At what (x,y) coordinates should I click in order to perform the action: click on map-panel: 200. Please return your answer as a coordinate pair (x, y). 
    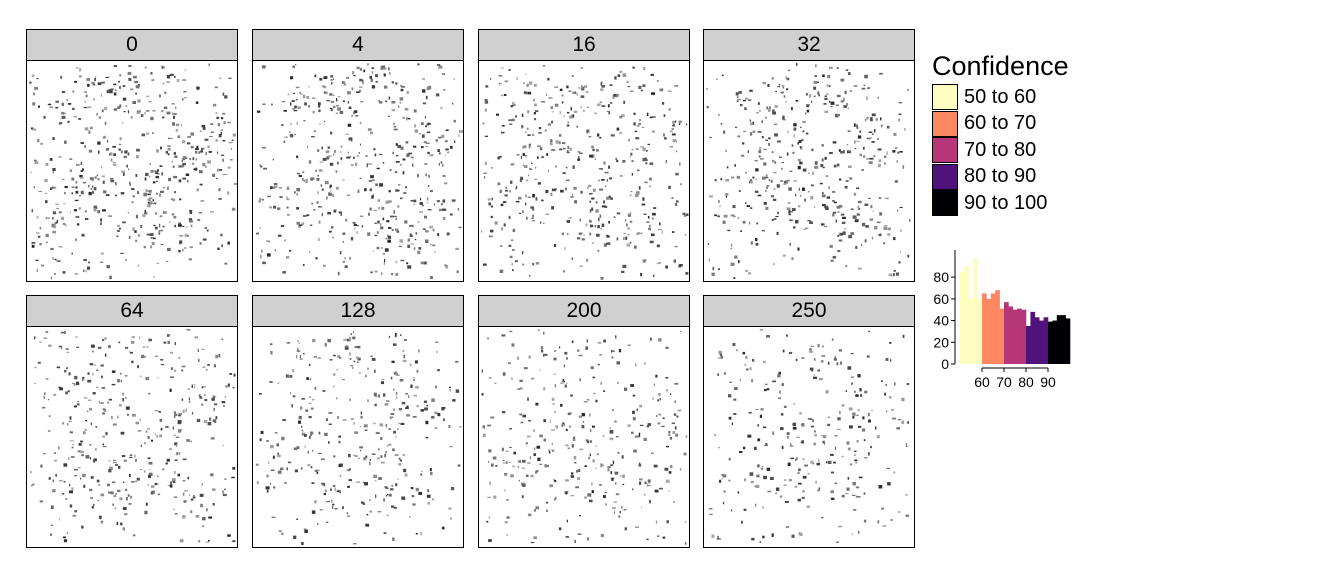
    Looking at the image, I should click on (584, 421).